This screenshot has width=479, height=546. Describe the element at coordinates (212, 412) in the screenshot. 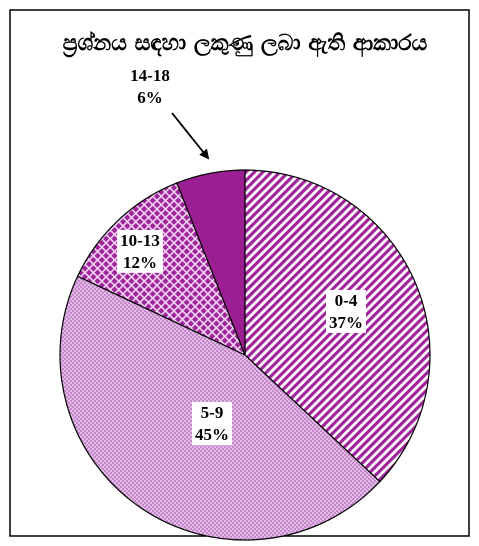

I see `slice-label: 5-9` at that location.